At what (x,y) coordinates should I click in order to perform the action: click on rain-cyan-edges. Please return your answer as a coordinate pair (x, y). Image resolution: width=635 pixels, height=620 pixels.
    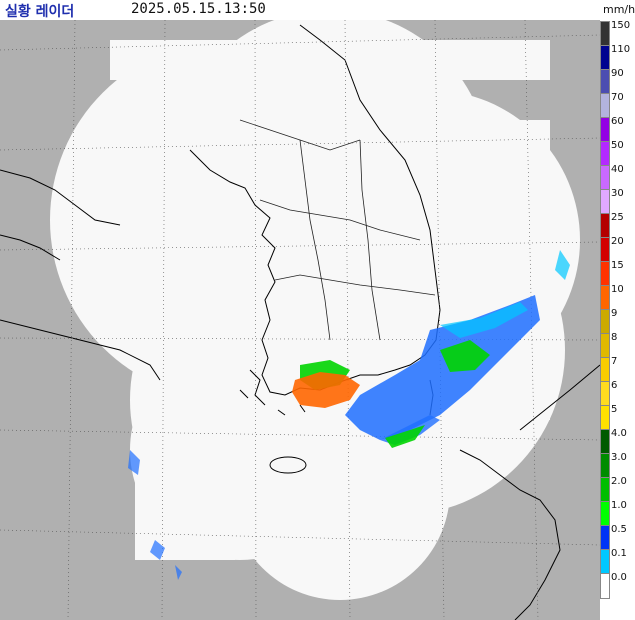
    Looking at the image, I should click on (505, 294).